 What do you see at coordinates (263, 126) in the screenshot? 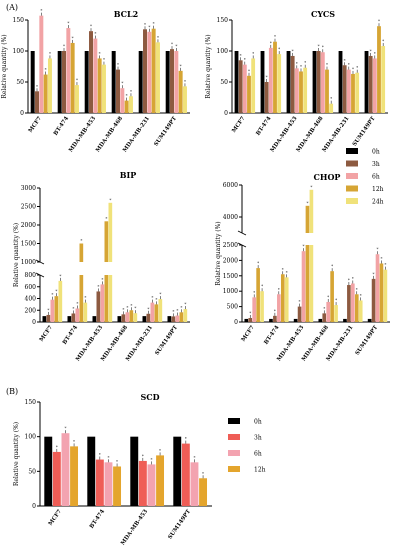
I see `x-tick-label: BT-474` at bounding box center [263, 126].